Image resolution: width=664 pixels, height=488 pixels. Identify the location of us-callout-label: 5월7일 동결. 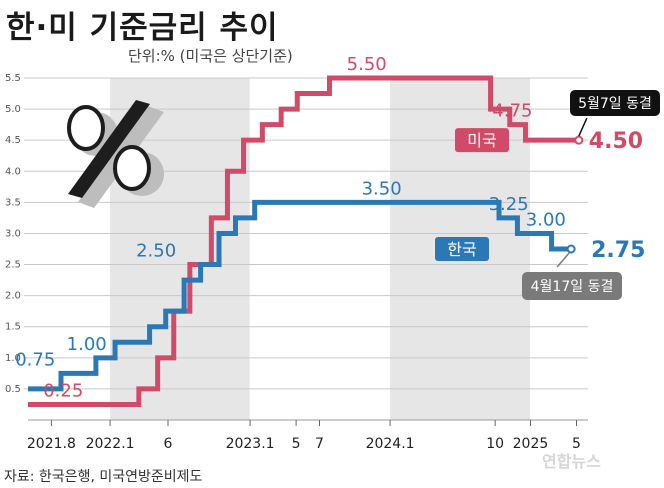
(615, 104).